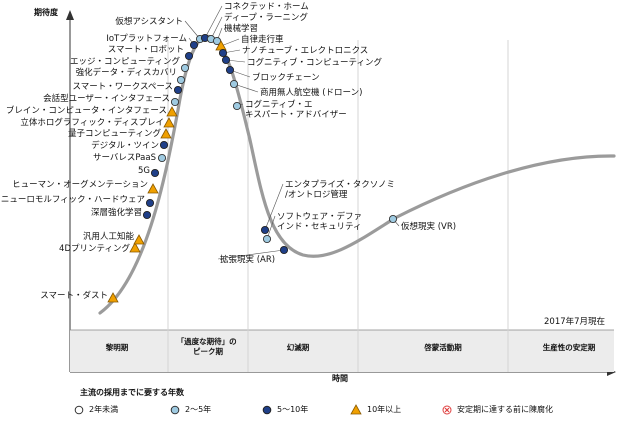 The height and width of the screenshot is (423, 620). Describe the element at coordinates (319, 216) in the screenshot. I see `point-label-line: ソフトウェア・デファ` at that location.